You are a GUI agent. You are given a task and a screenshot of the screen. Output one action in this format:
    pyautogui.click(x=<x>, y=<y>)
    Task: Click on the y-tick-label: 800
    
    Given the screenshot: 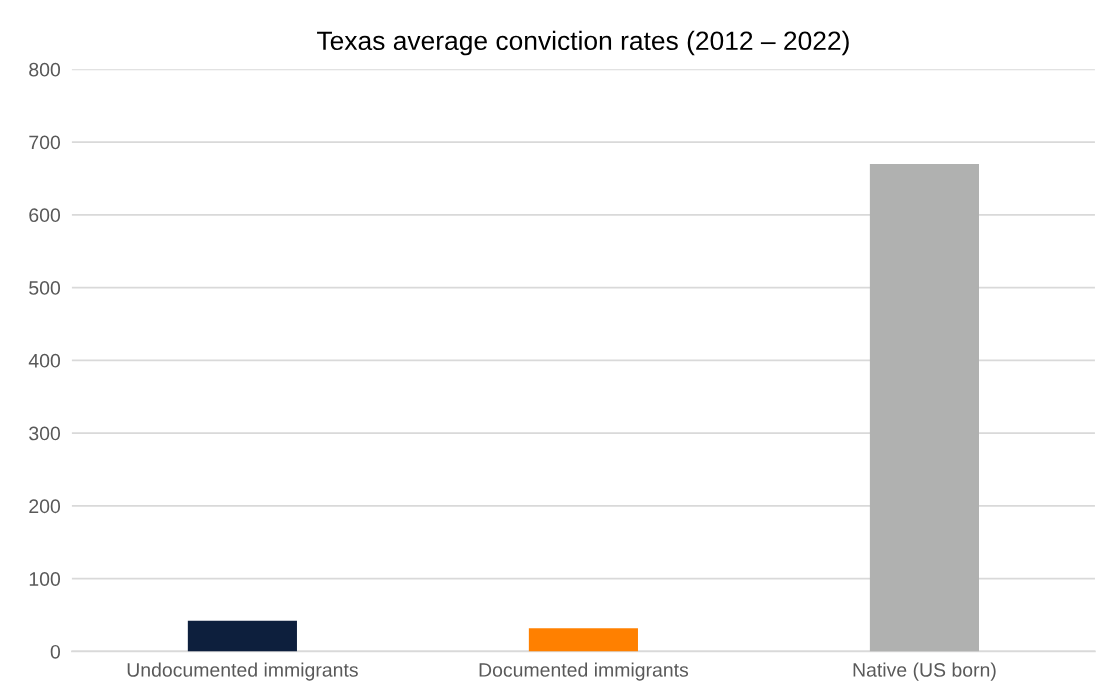 What is the action you would take?
    pyautogui.click(x=45, y=69)
    